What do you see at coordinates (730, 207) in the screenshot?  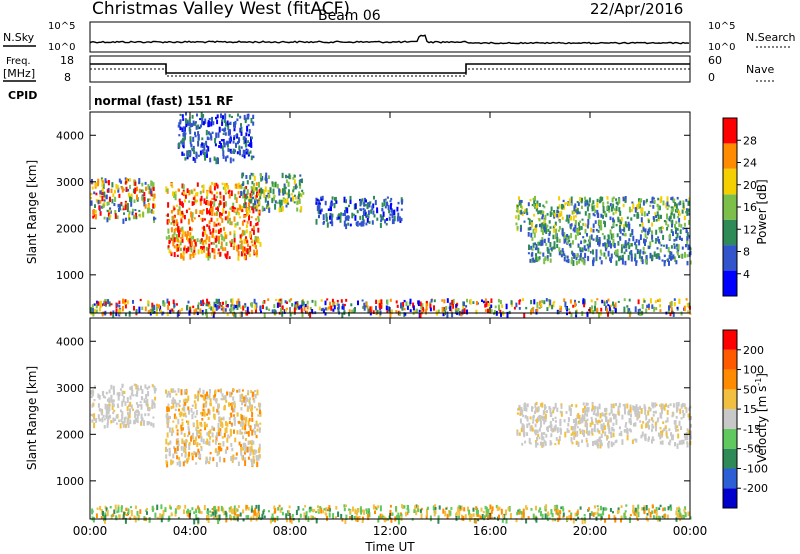 I see `colorbar-swatch` at bounding box center [730, 207].